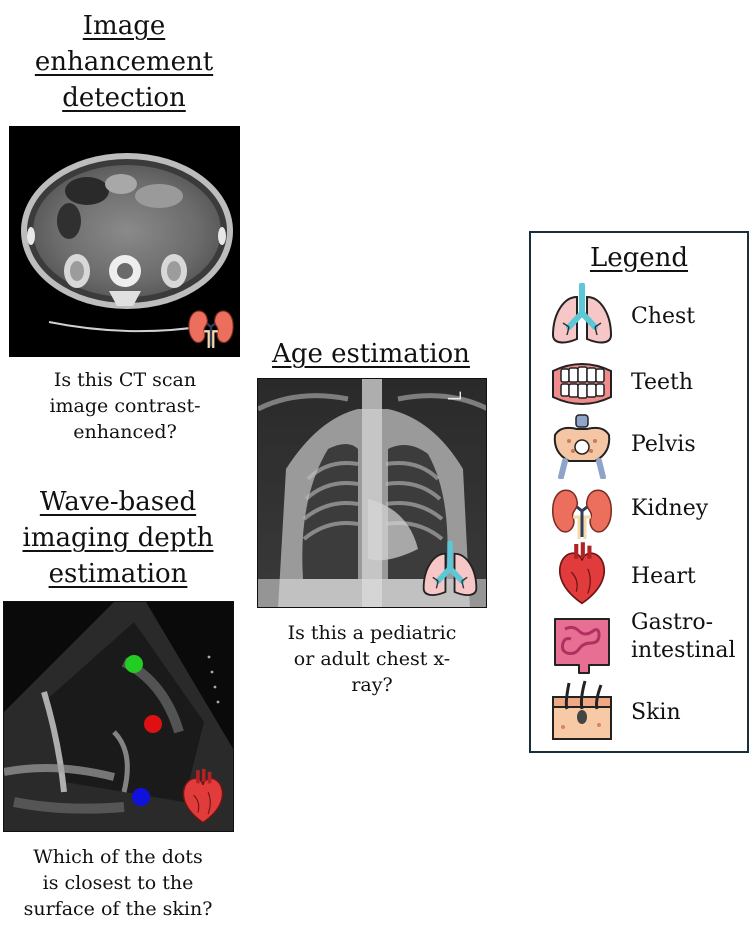 The image size is (754, 927). What do you see at coordinates (124, 62) in the screenshot?
I see `panel-title-enhancement: Image enhancement detection` at bounding box center [124, 62].